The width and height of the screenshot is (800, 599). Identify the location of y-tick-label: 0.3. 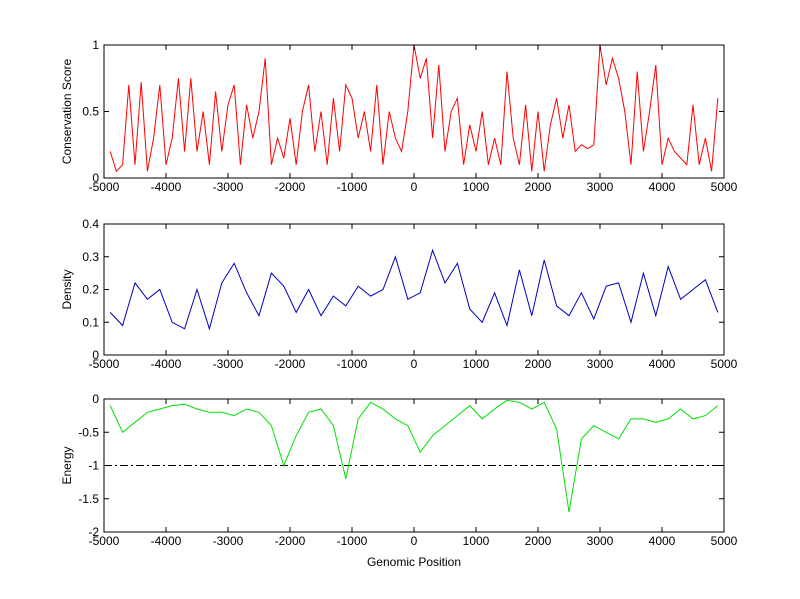
(90, 257).